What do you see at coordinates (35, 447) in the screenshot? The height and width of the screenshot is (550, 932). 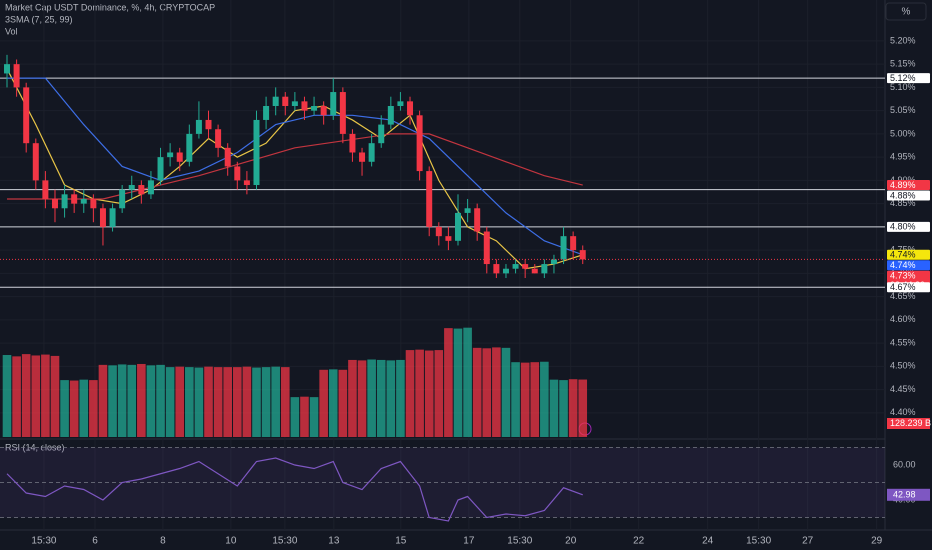 I see `rsi-label: RSI (14, close)` at bounding box center [35, 447].